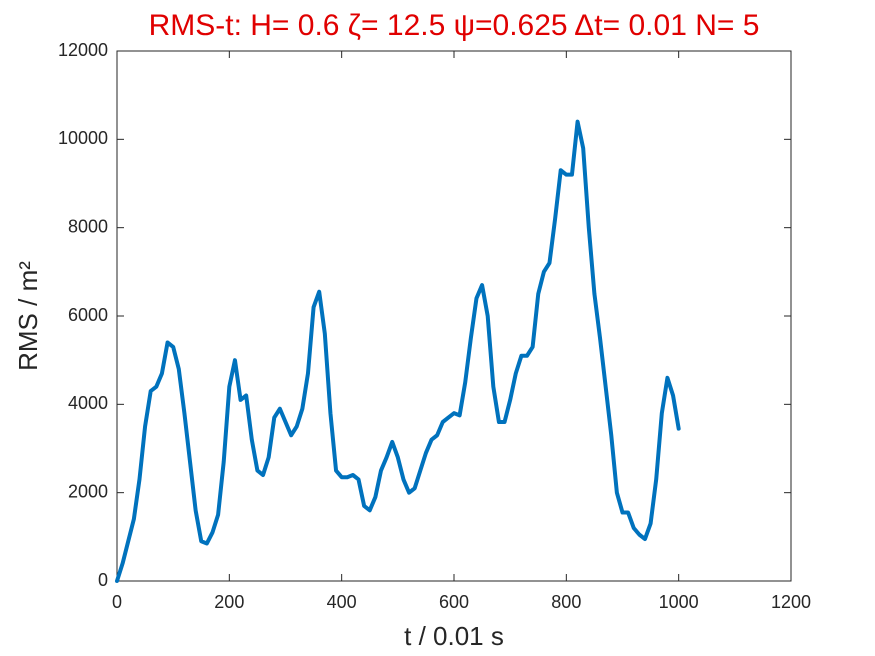 The height and width of the screenshot is (656, 875). I want to click on x-tick-label: 400, so click(342, 602).